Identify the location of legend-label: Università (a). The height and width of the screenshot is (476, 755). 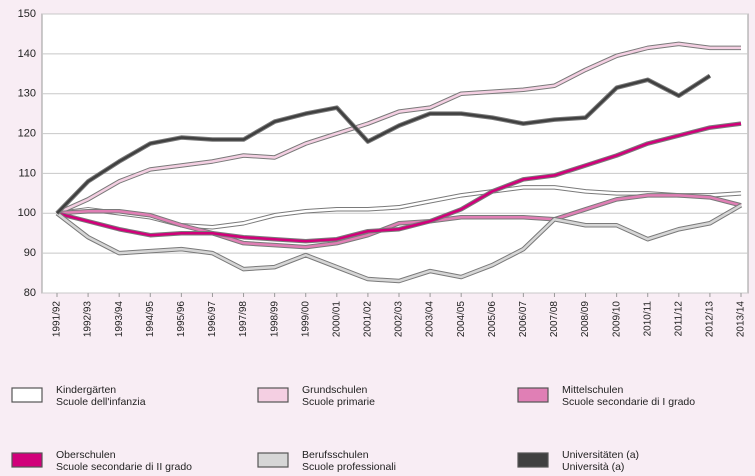
(593, 467).